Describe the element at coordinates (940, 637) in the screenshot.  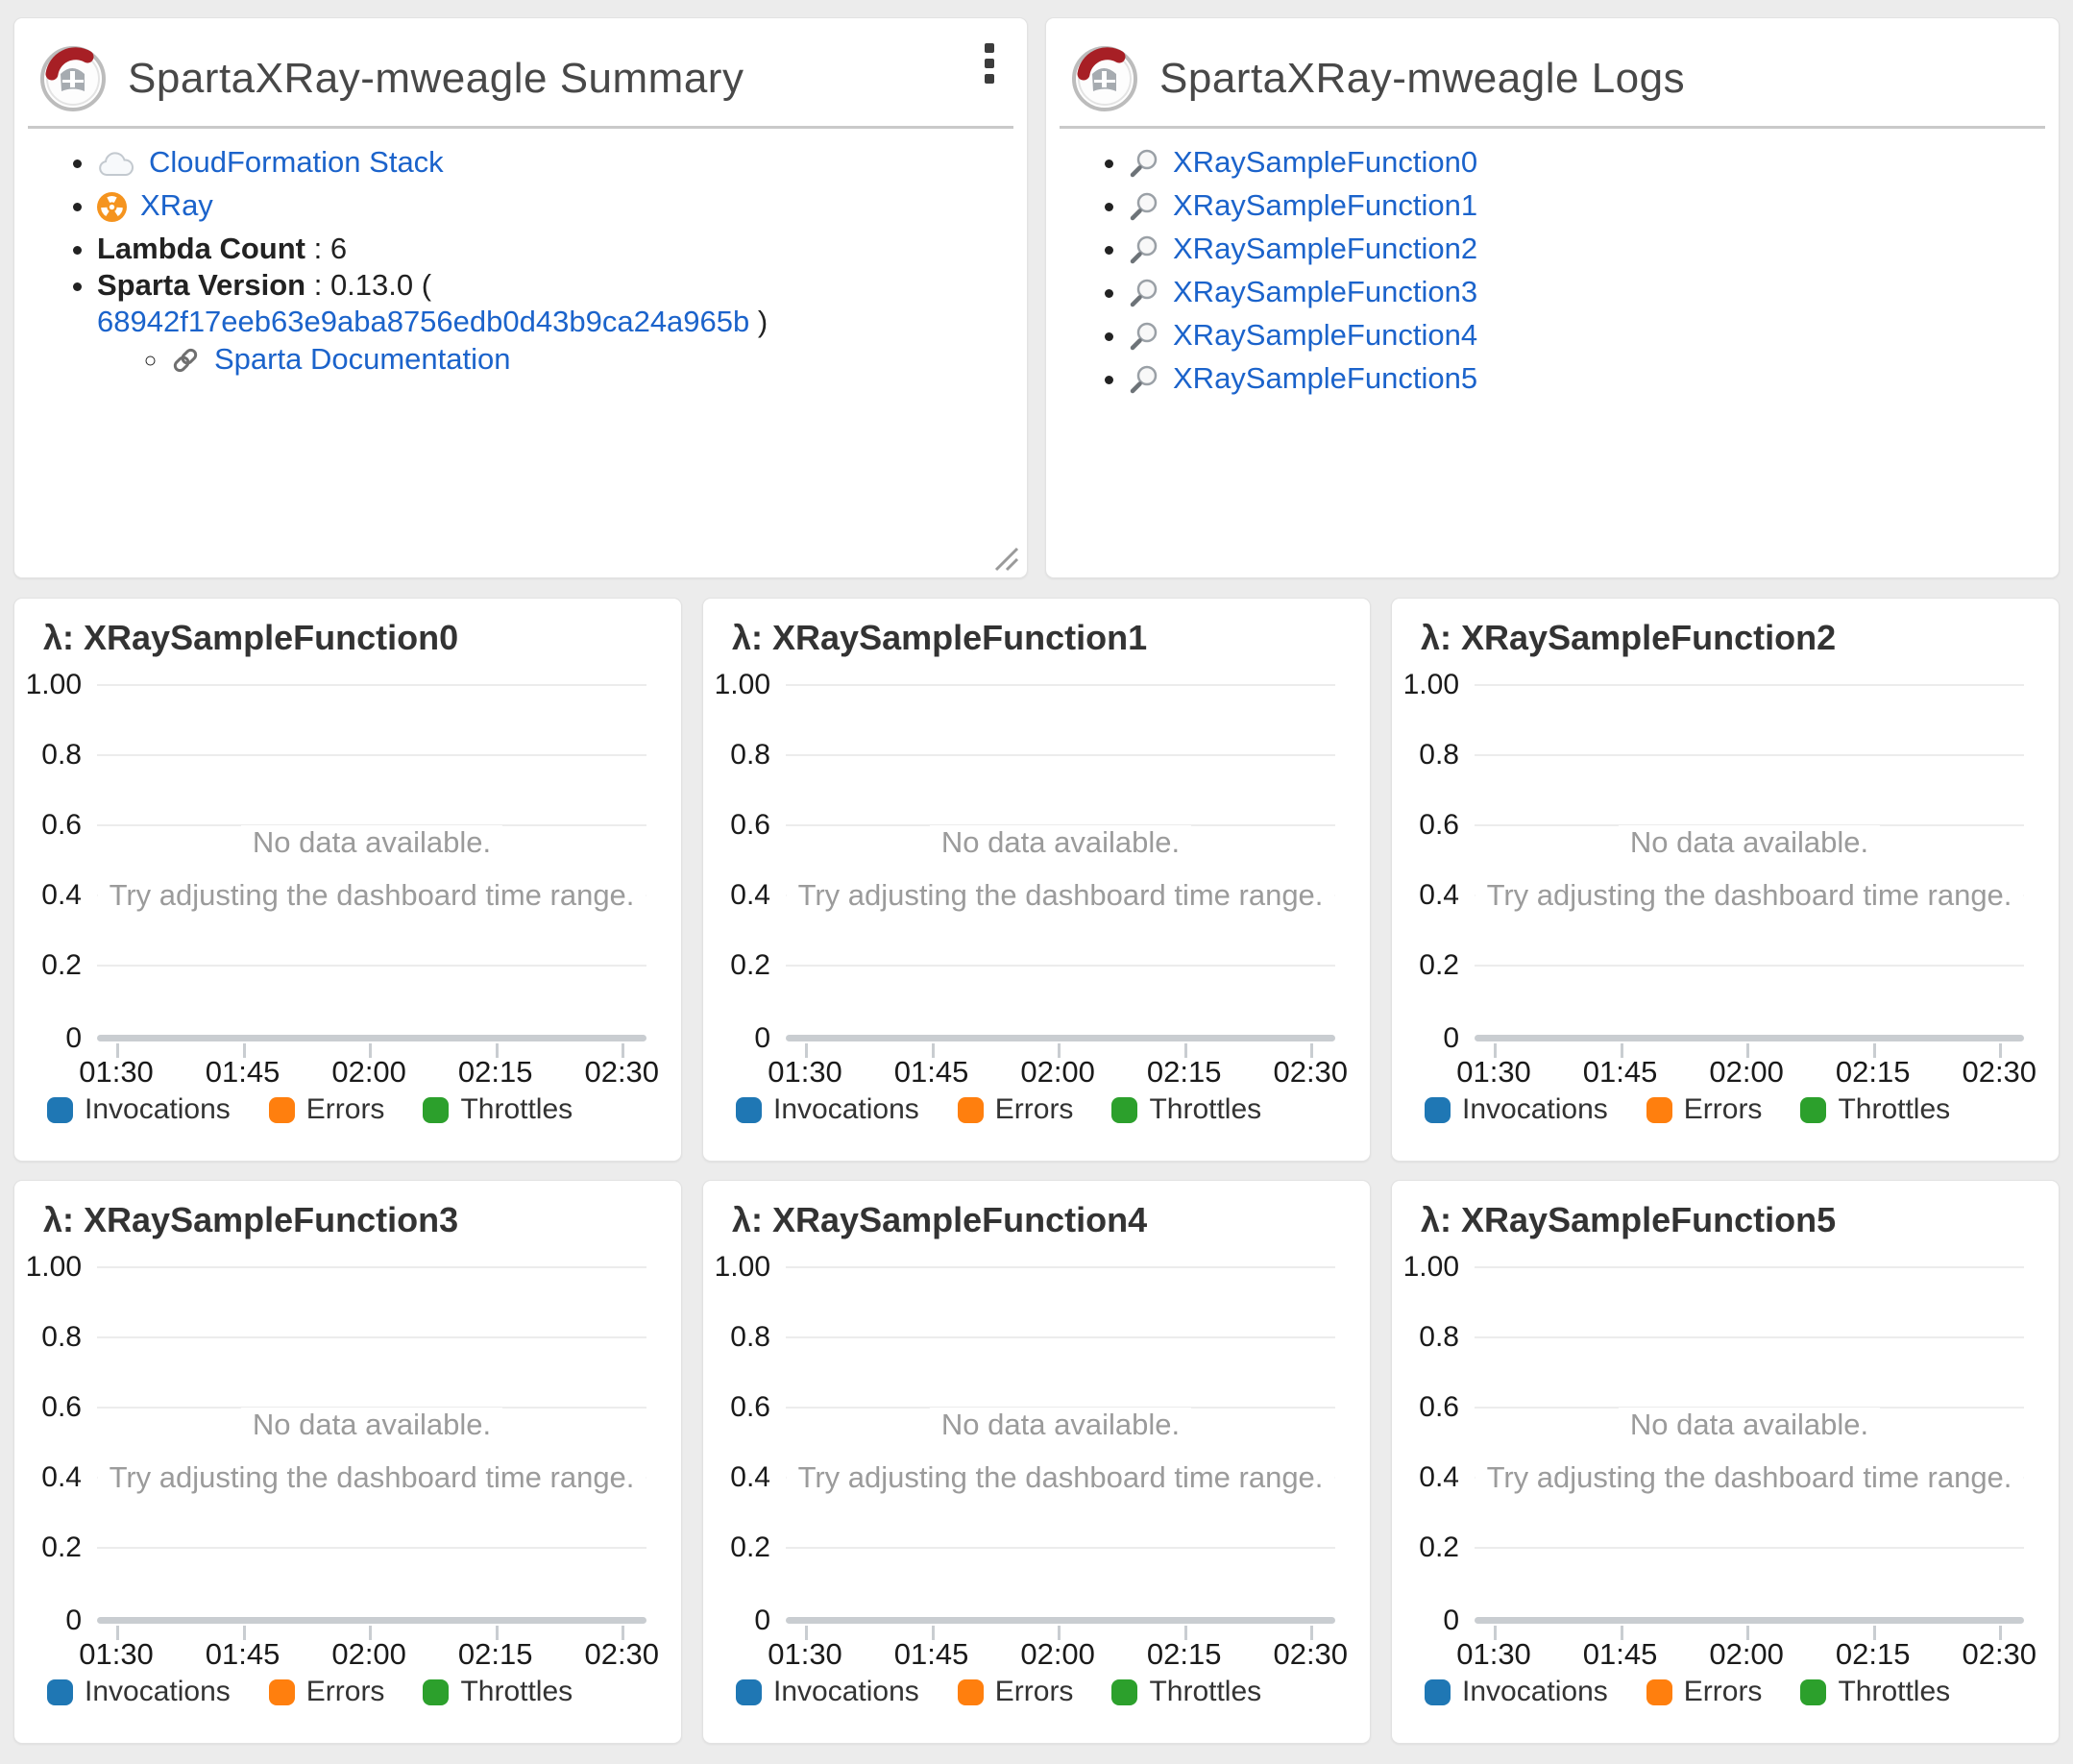
I see `chart-title: λ: XRaySampleFunction1` at that location.